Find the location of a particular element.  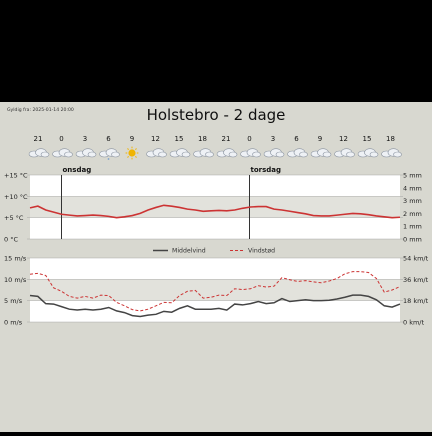

right-tick-label: 0 km/t is located at coordinates (413, 323).